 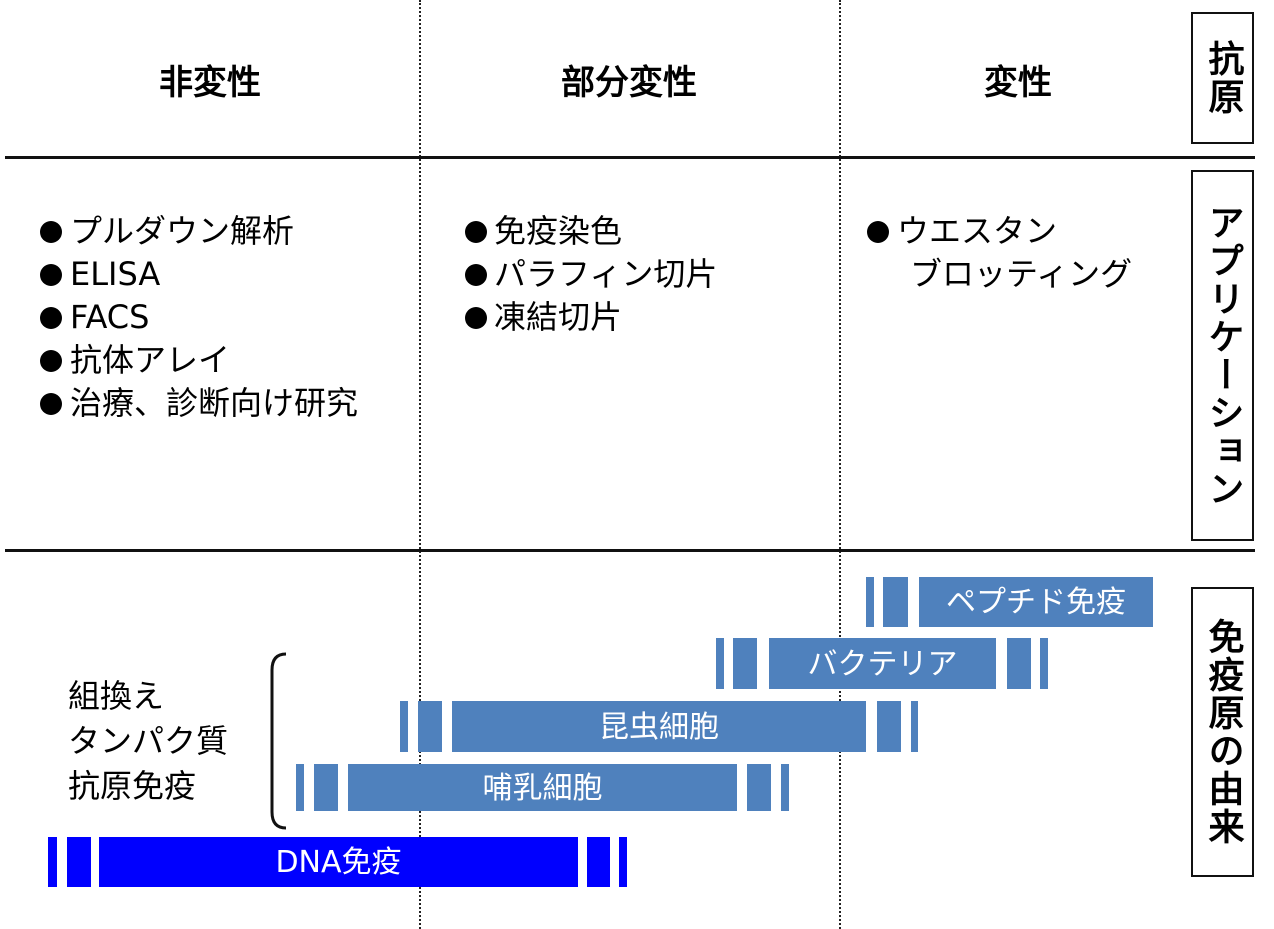 I want to click on immunogen-label: バクテリア, so click(x=882, y=664).